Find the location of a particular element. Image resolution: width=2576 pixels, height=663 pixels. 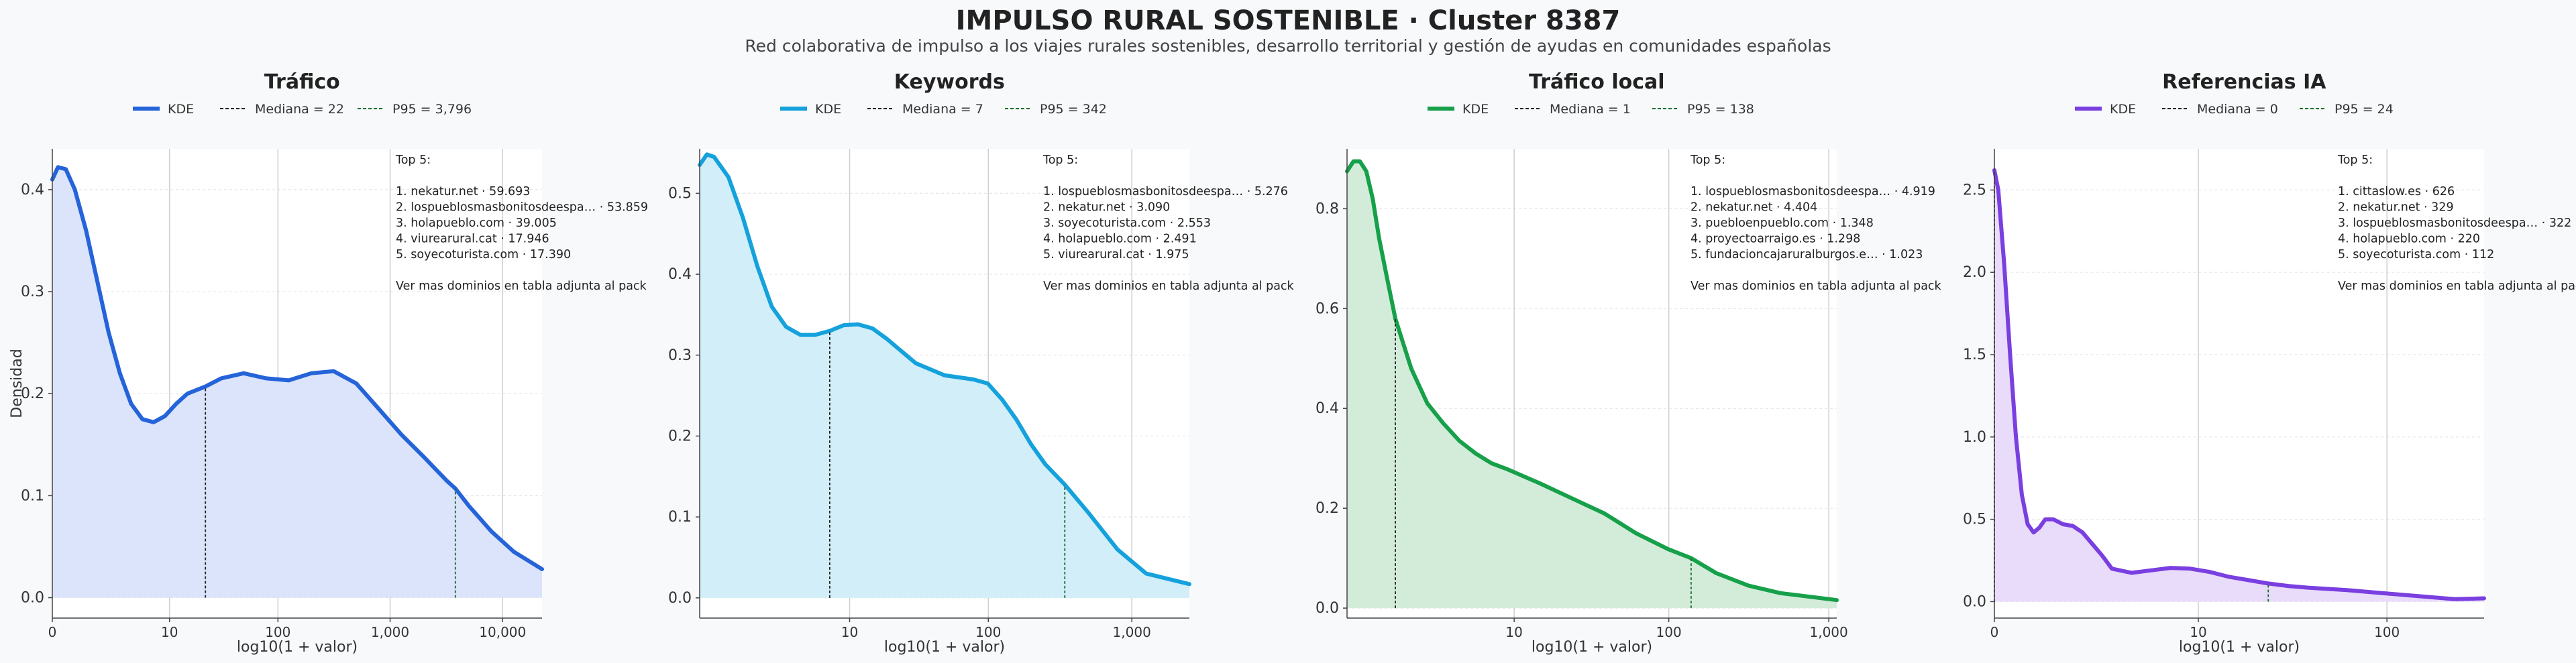

top5-annotation-line: 3. puebloenpueblo.com · 1.348 is located at coordinates (1782, 223).